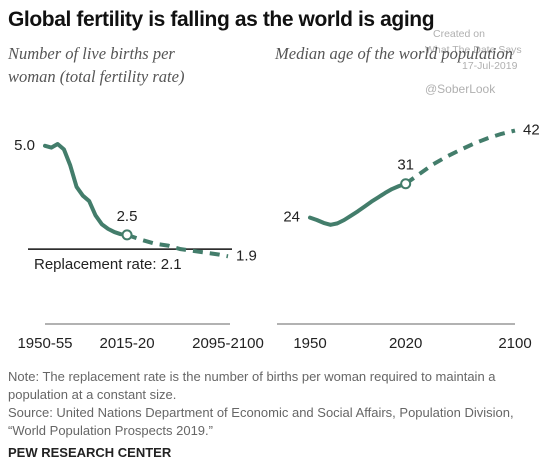 The image size is (541, 471). What do you see at coordinates (405, 165) in the screenshot?
I see `value-label: 31` at bounding box center [405, 165].